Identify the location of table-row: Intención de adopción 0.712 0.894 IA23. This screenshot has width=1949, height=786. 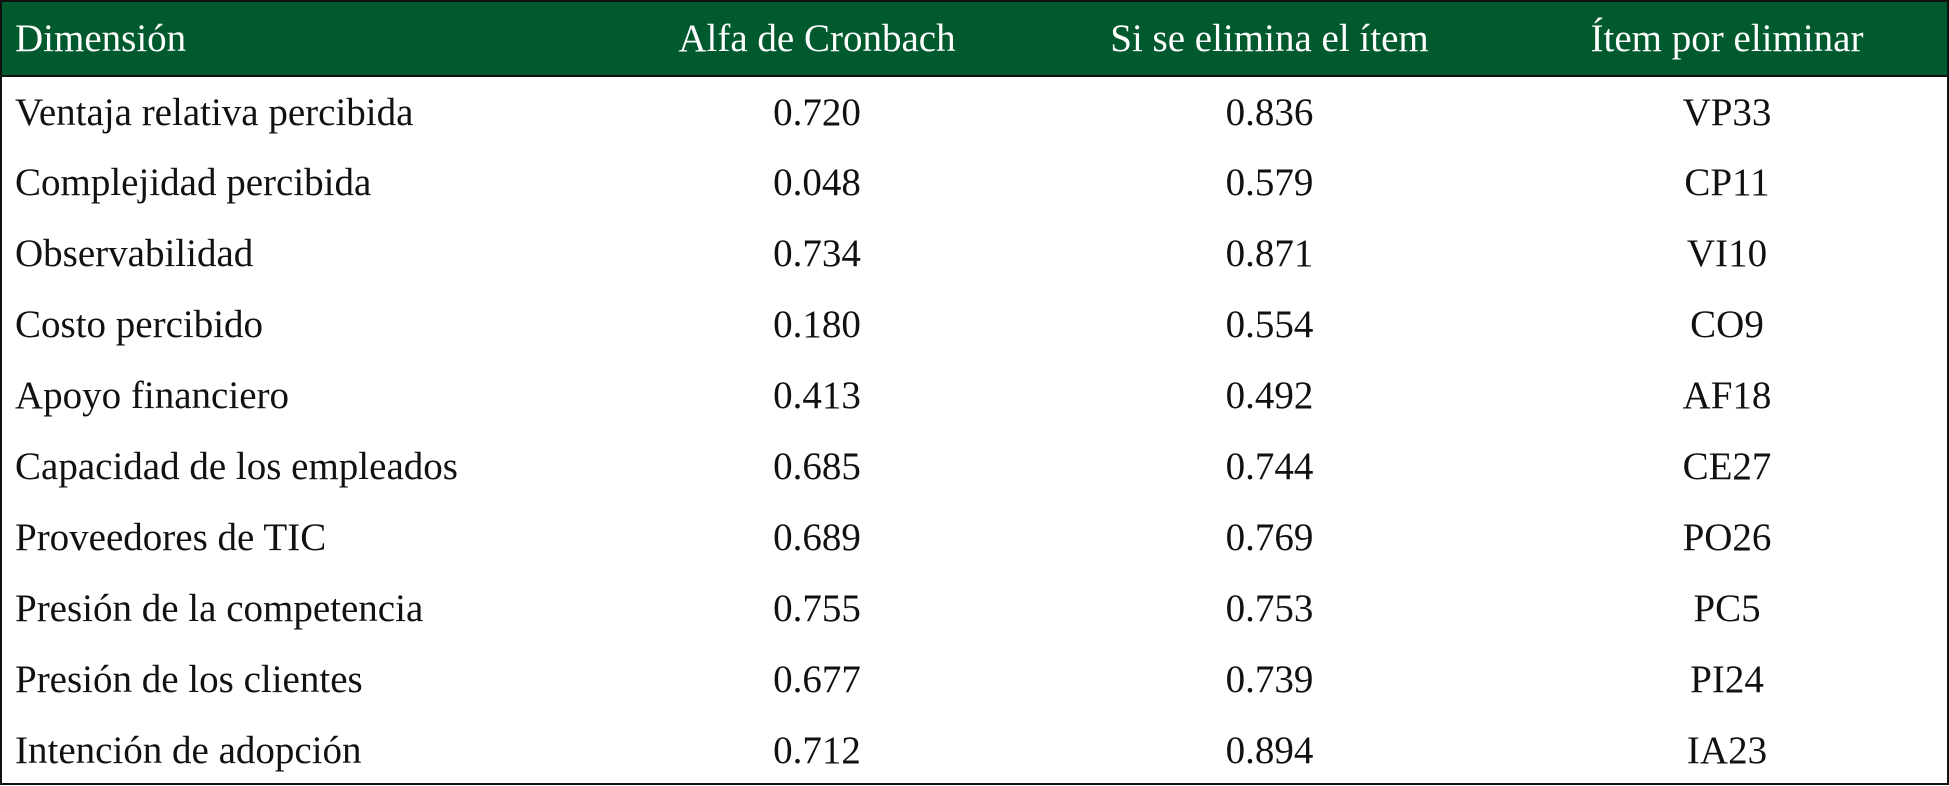
(974, 750).